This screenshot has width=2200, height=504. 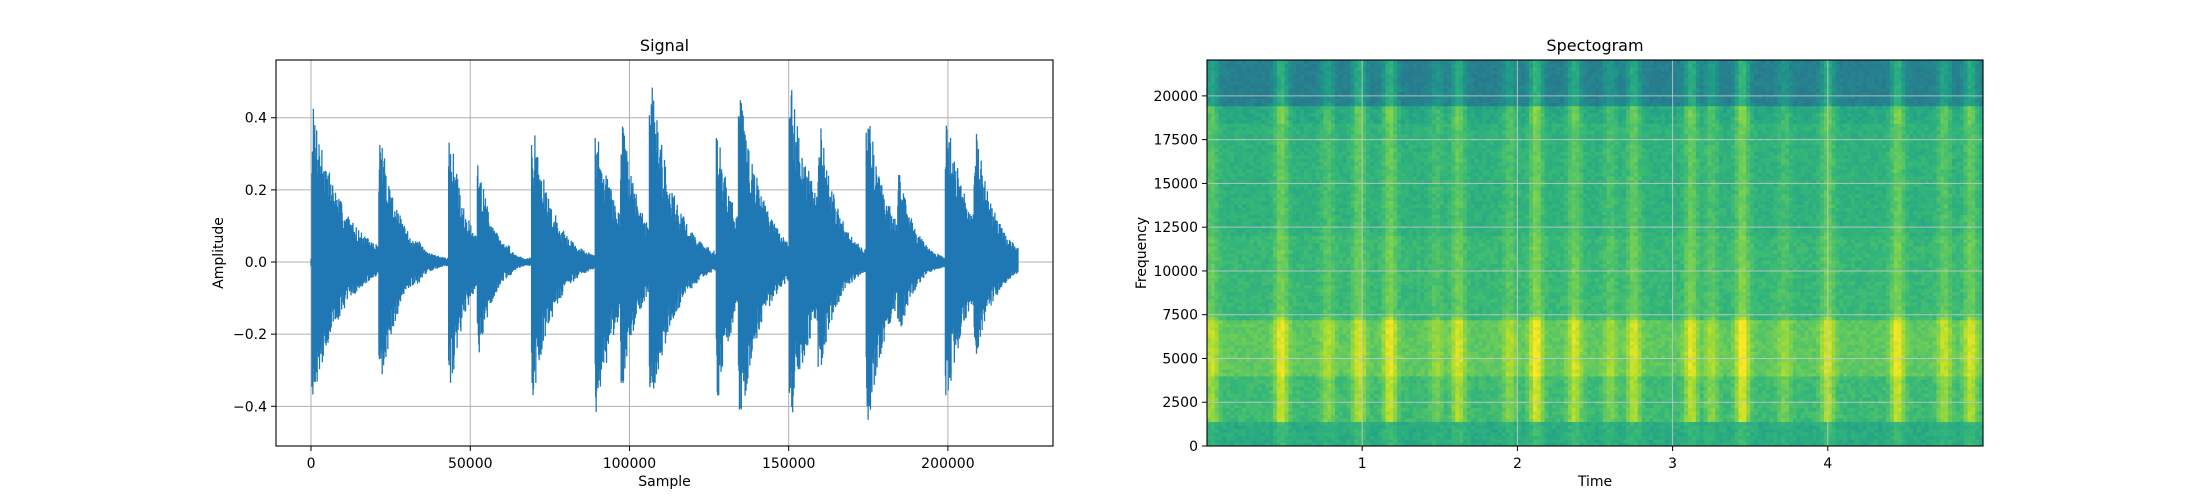 I want to click on signal-x-tick-label: 0, so click(x=311, y=464).